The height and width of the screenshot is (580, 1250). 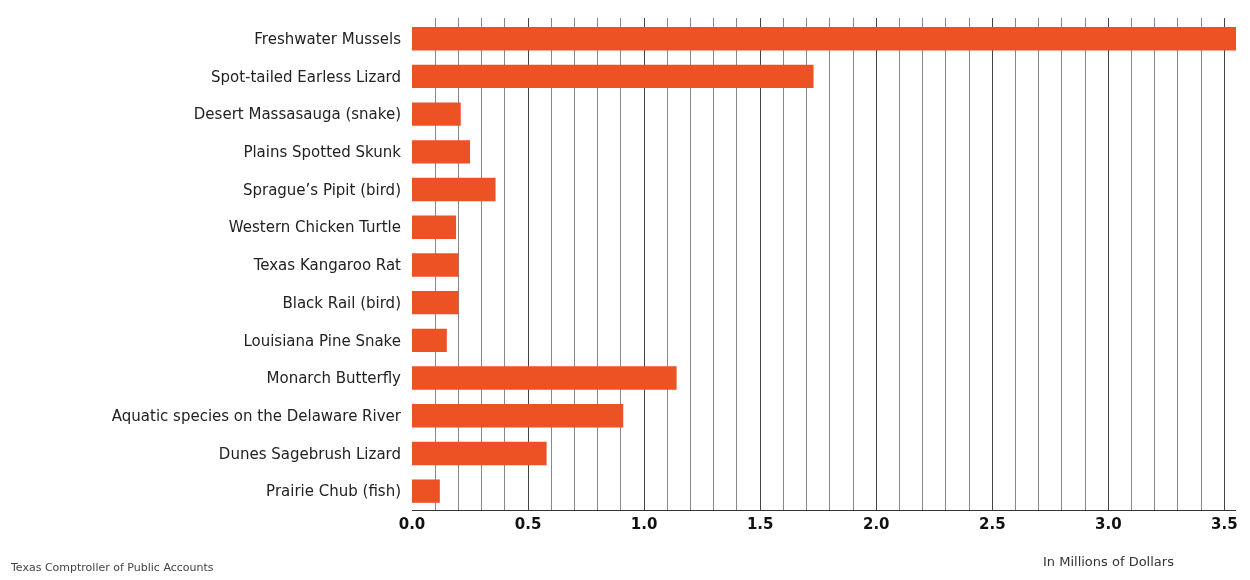 What do you see at coordinates (992, 524) in the screenshot?
I see `x-tick-label: 2.5` at bounding box center [992, 524].